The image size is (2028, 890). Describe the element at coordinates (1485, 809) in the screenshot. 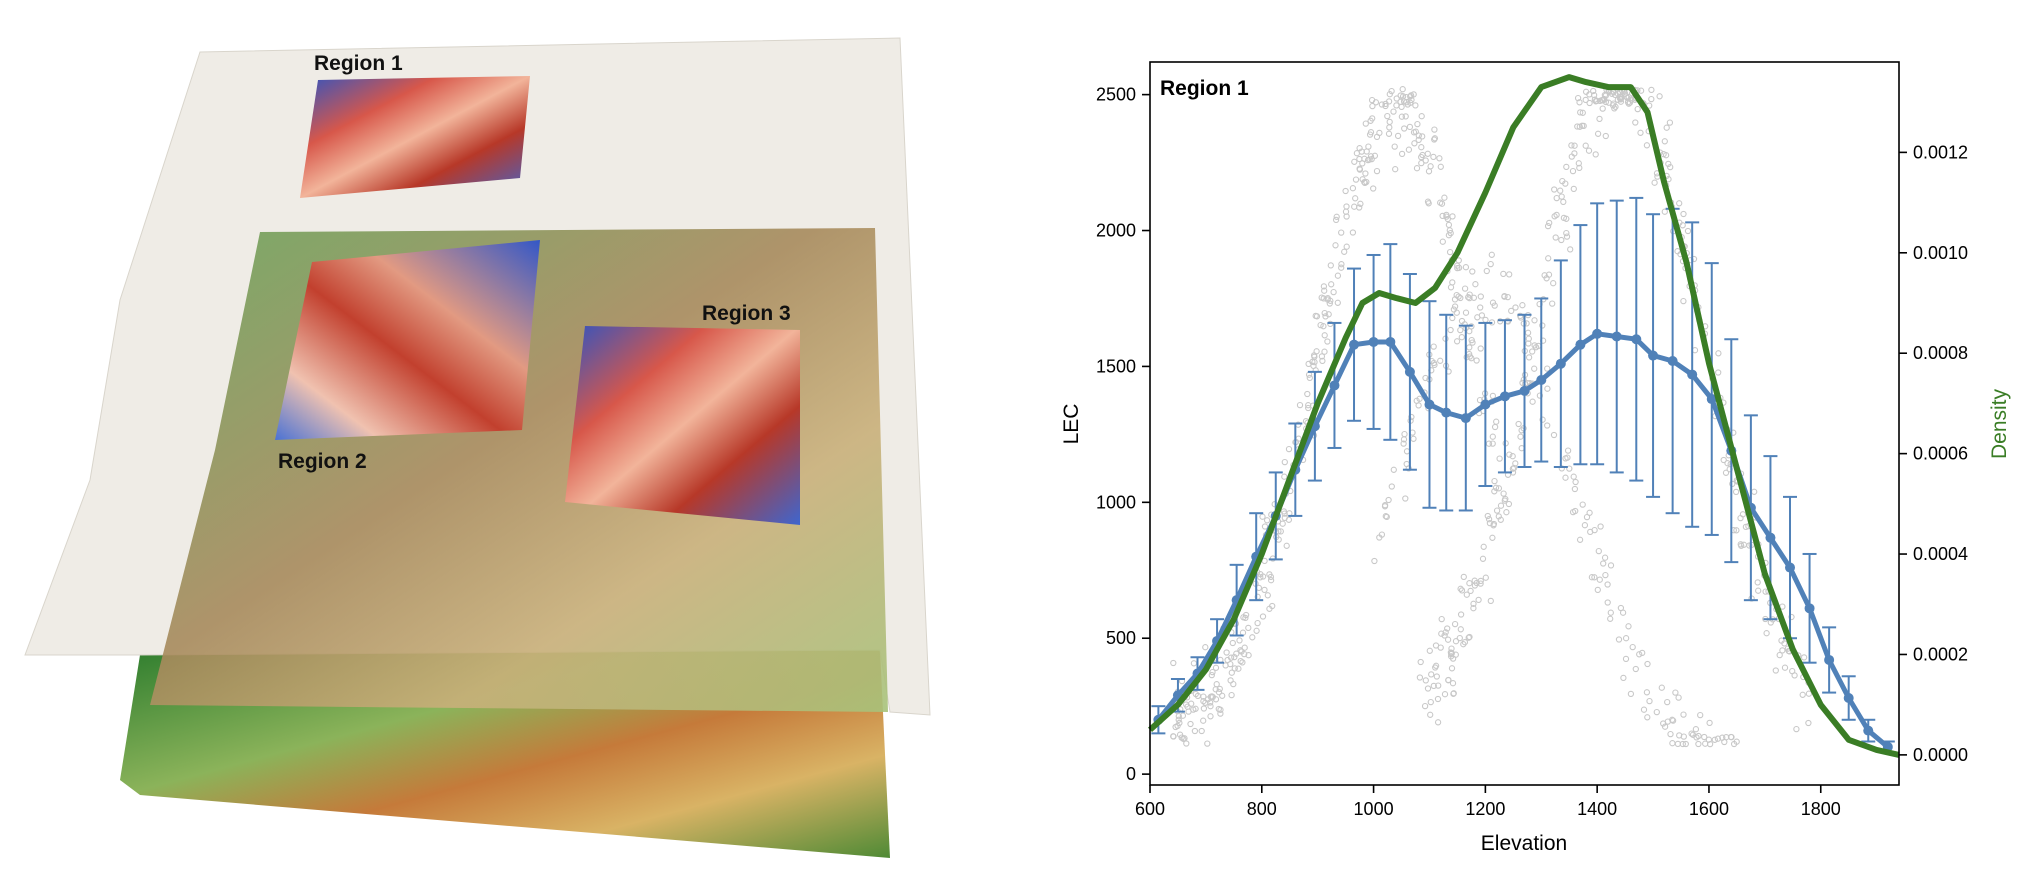

I see `x-tick-label: 1200` at that location.